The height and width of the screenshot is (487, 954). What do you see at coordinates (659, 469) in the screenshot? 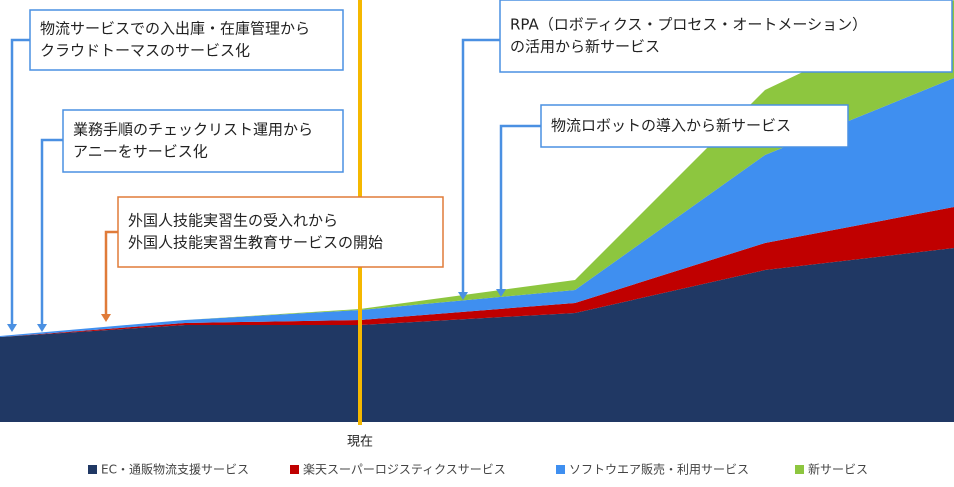
I see `legend-label: ソフトウエア販売・利用サービス` at bounding box center [659, 469].